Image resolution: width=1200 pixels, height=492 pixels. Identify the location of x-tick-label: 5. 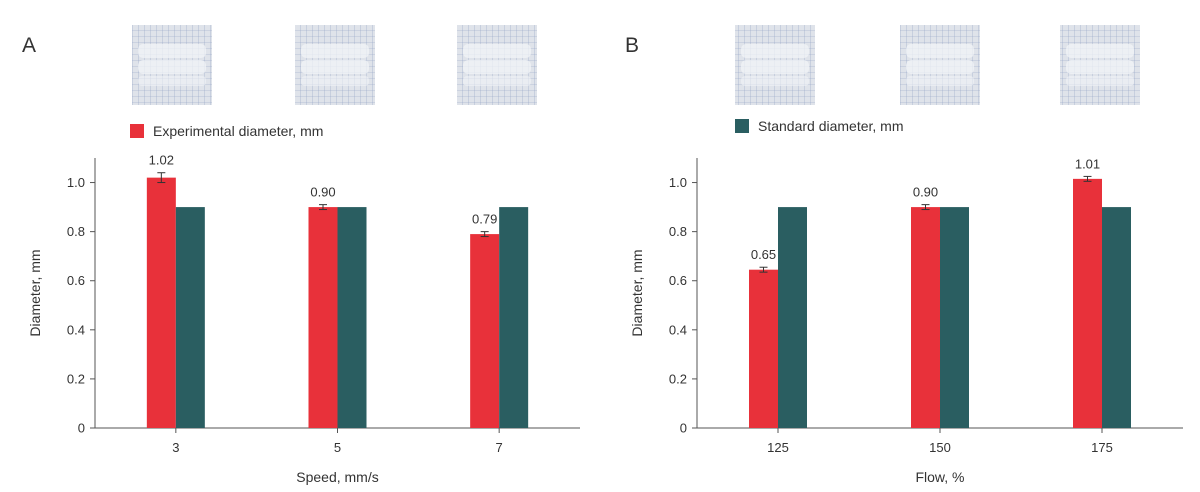
(337, 447).